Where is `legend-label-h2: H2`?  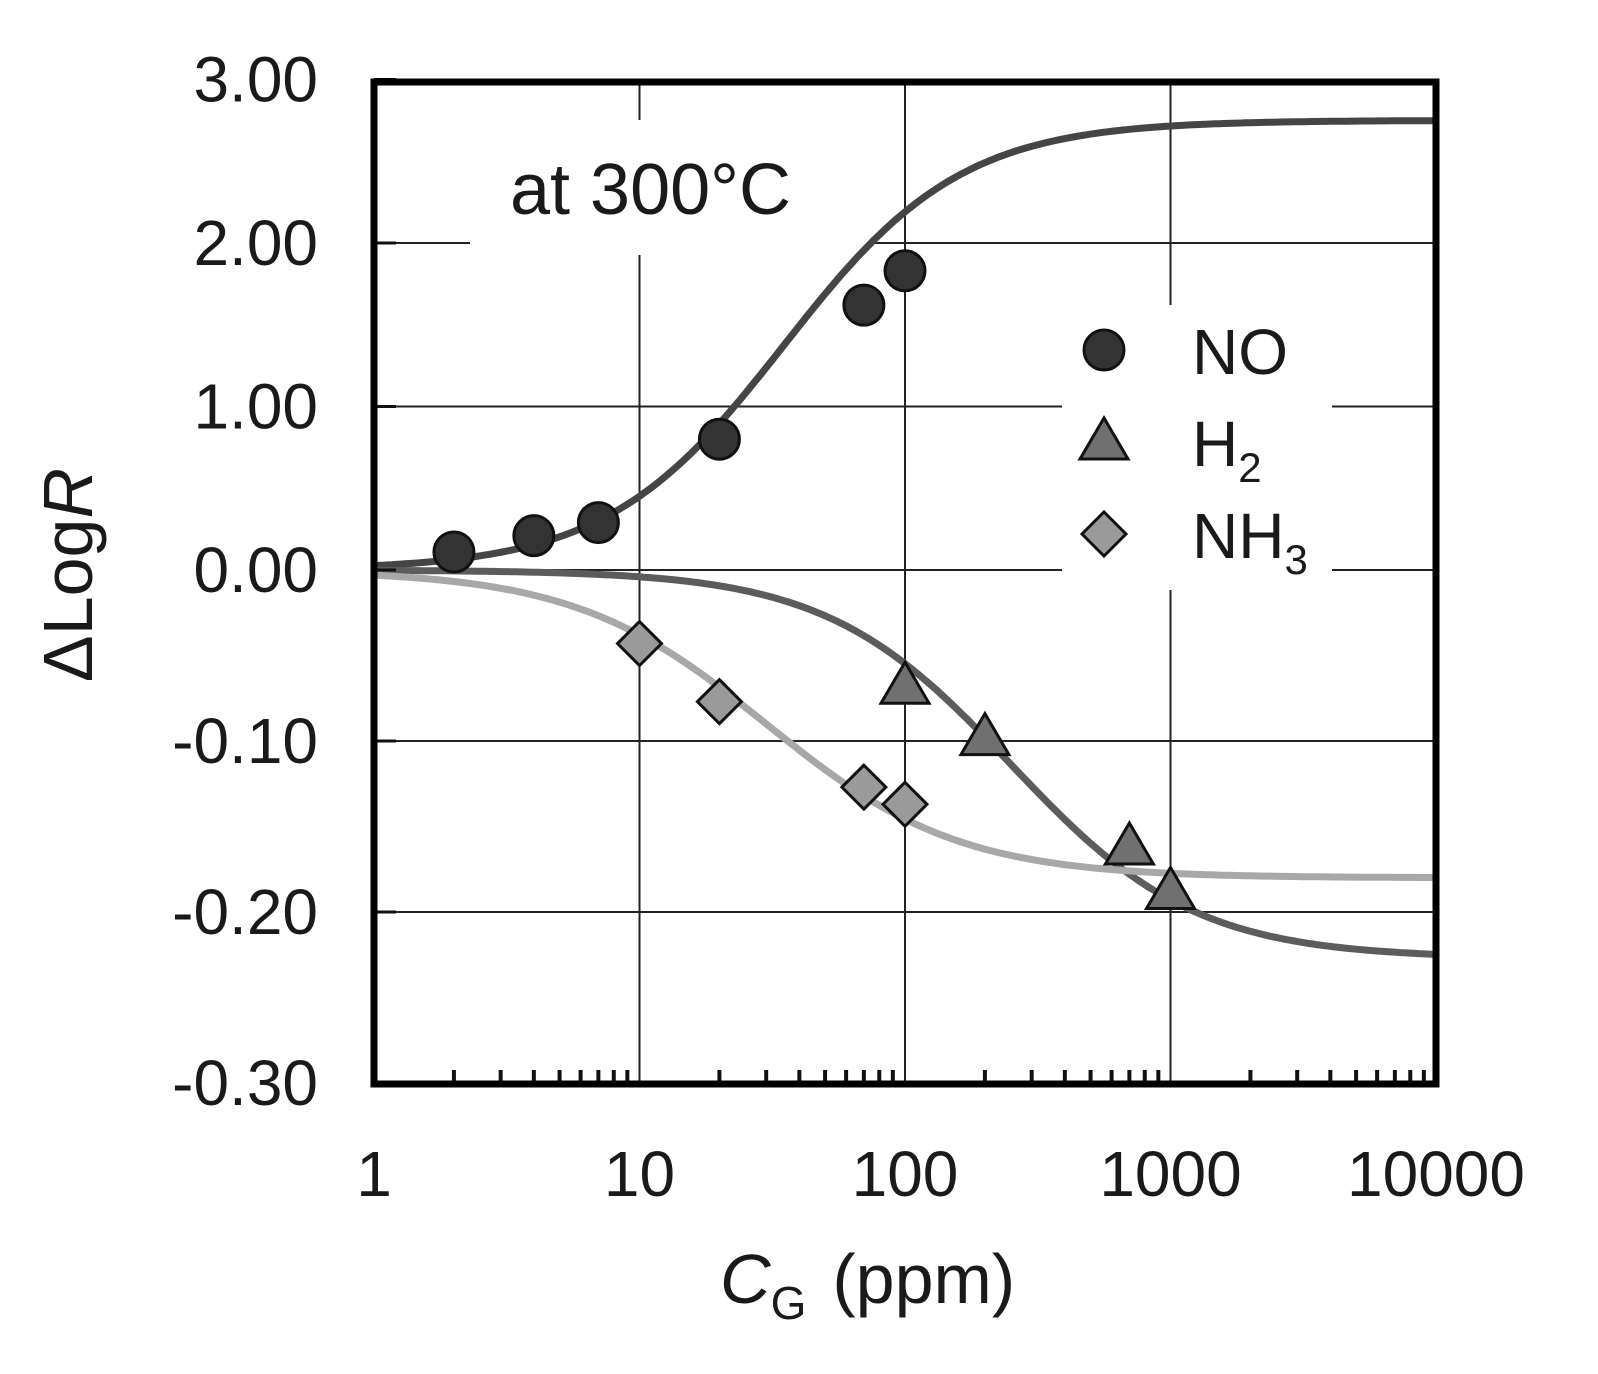
legend-label-h2: H2 is located at coordinates (1227, 449).